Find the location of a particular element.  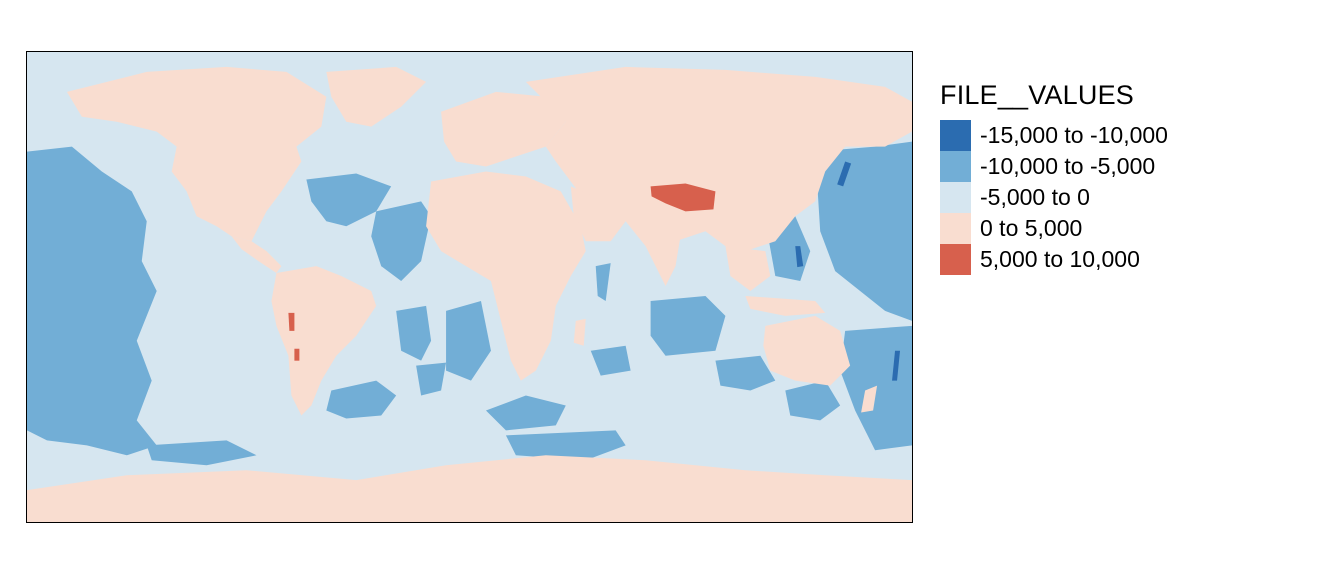

deep-ocean-south-atlantic-c is located at coordinates (431, 379).